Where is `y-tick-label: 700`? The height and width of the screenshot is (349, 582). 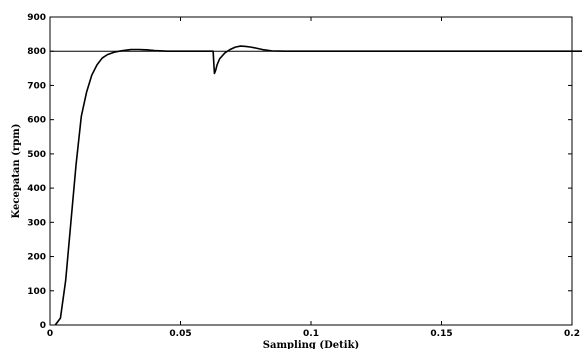
y-tick-label: 700 is located at coordinates (36, 86).